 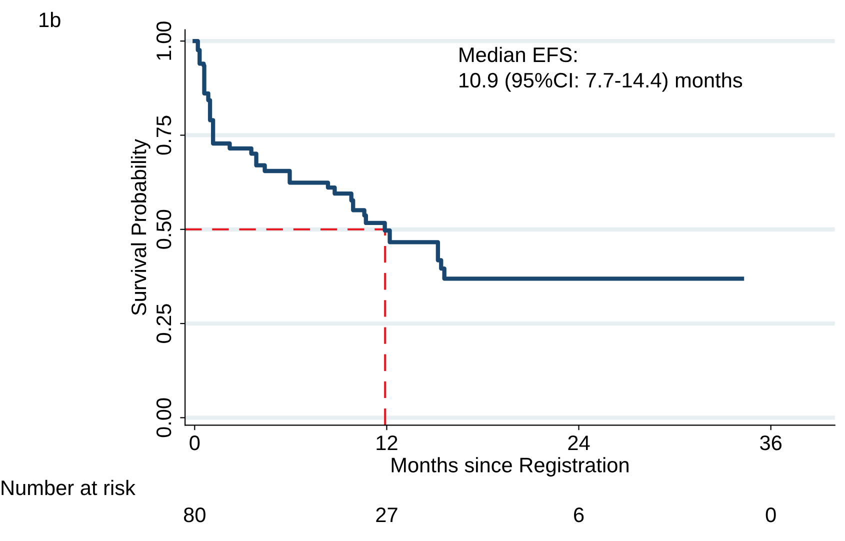 What do you see at coordinates (164, 418) in the screenshot?
I see `y-tick-label: 0.00` at bounding box center [164, 418].